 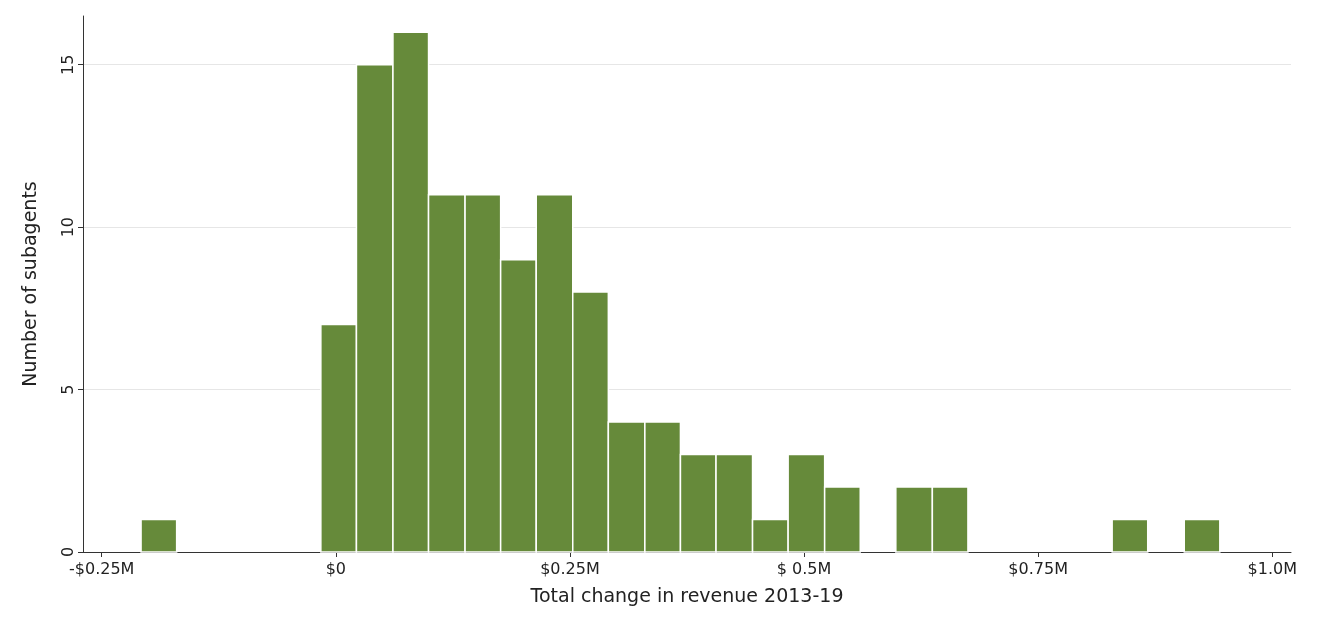 I want to click on x-tick-label: -$0.25M, so click(x=102, y=568).